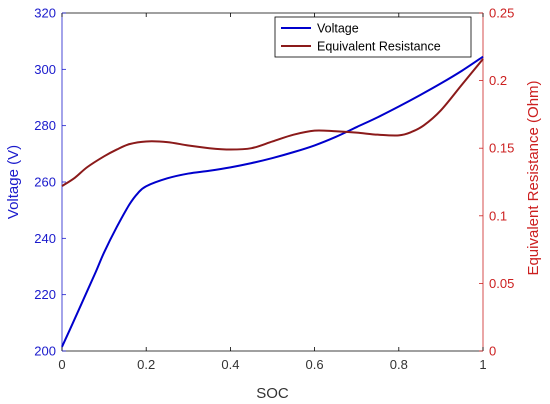  I want to click on left-y-axis-label: Voltage (V), so click(13, 182).